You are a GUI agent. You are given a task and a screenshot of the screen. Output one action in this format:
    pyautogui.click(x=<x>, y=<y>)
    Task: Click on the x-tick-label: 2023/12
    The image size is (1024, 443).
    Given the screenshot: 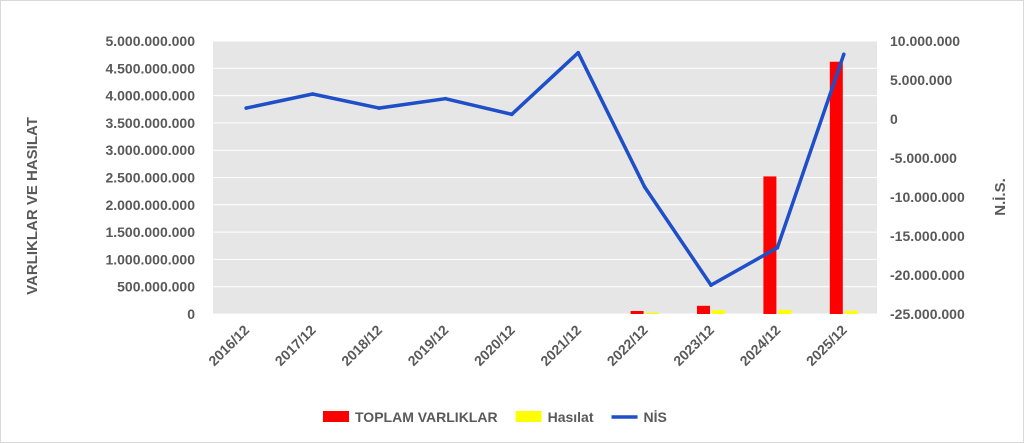 What is the action you would take?
    pyautogui.click(x=693, y=345)
    